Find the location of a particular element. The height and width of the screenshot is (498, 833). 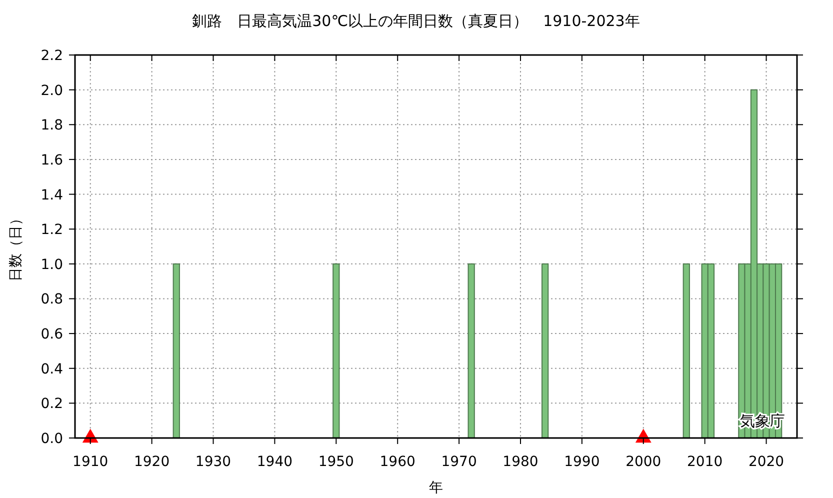

x-tick-label: 1970 is located at coordinates (459, 462).